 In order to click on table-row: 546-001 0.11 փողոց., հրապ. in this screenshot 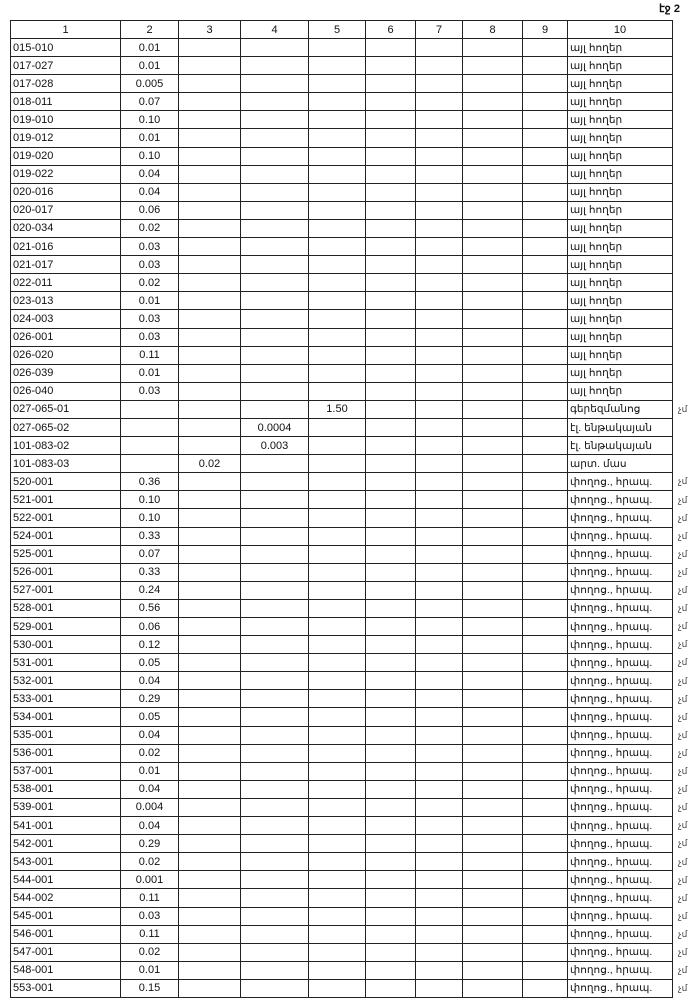, I will do `click(341, 934)`.